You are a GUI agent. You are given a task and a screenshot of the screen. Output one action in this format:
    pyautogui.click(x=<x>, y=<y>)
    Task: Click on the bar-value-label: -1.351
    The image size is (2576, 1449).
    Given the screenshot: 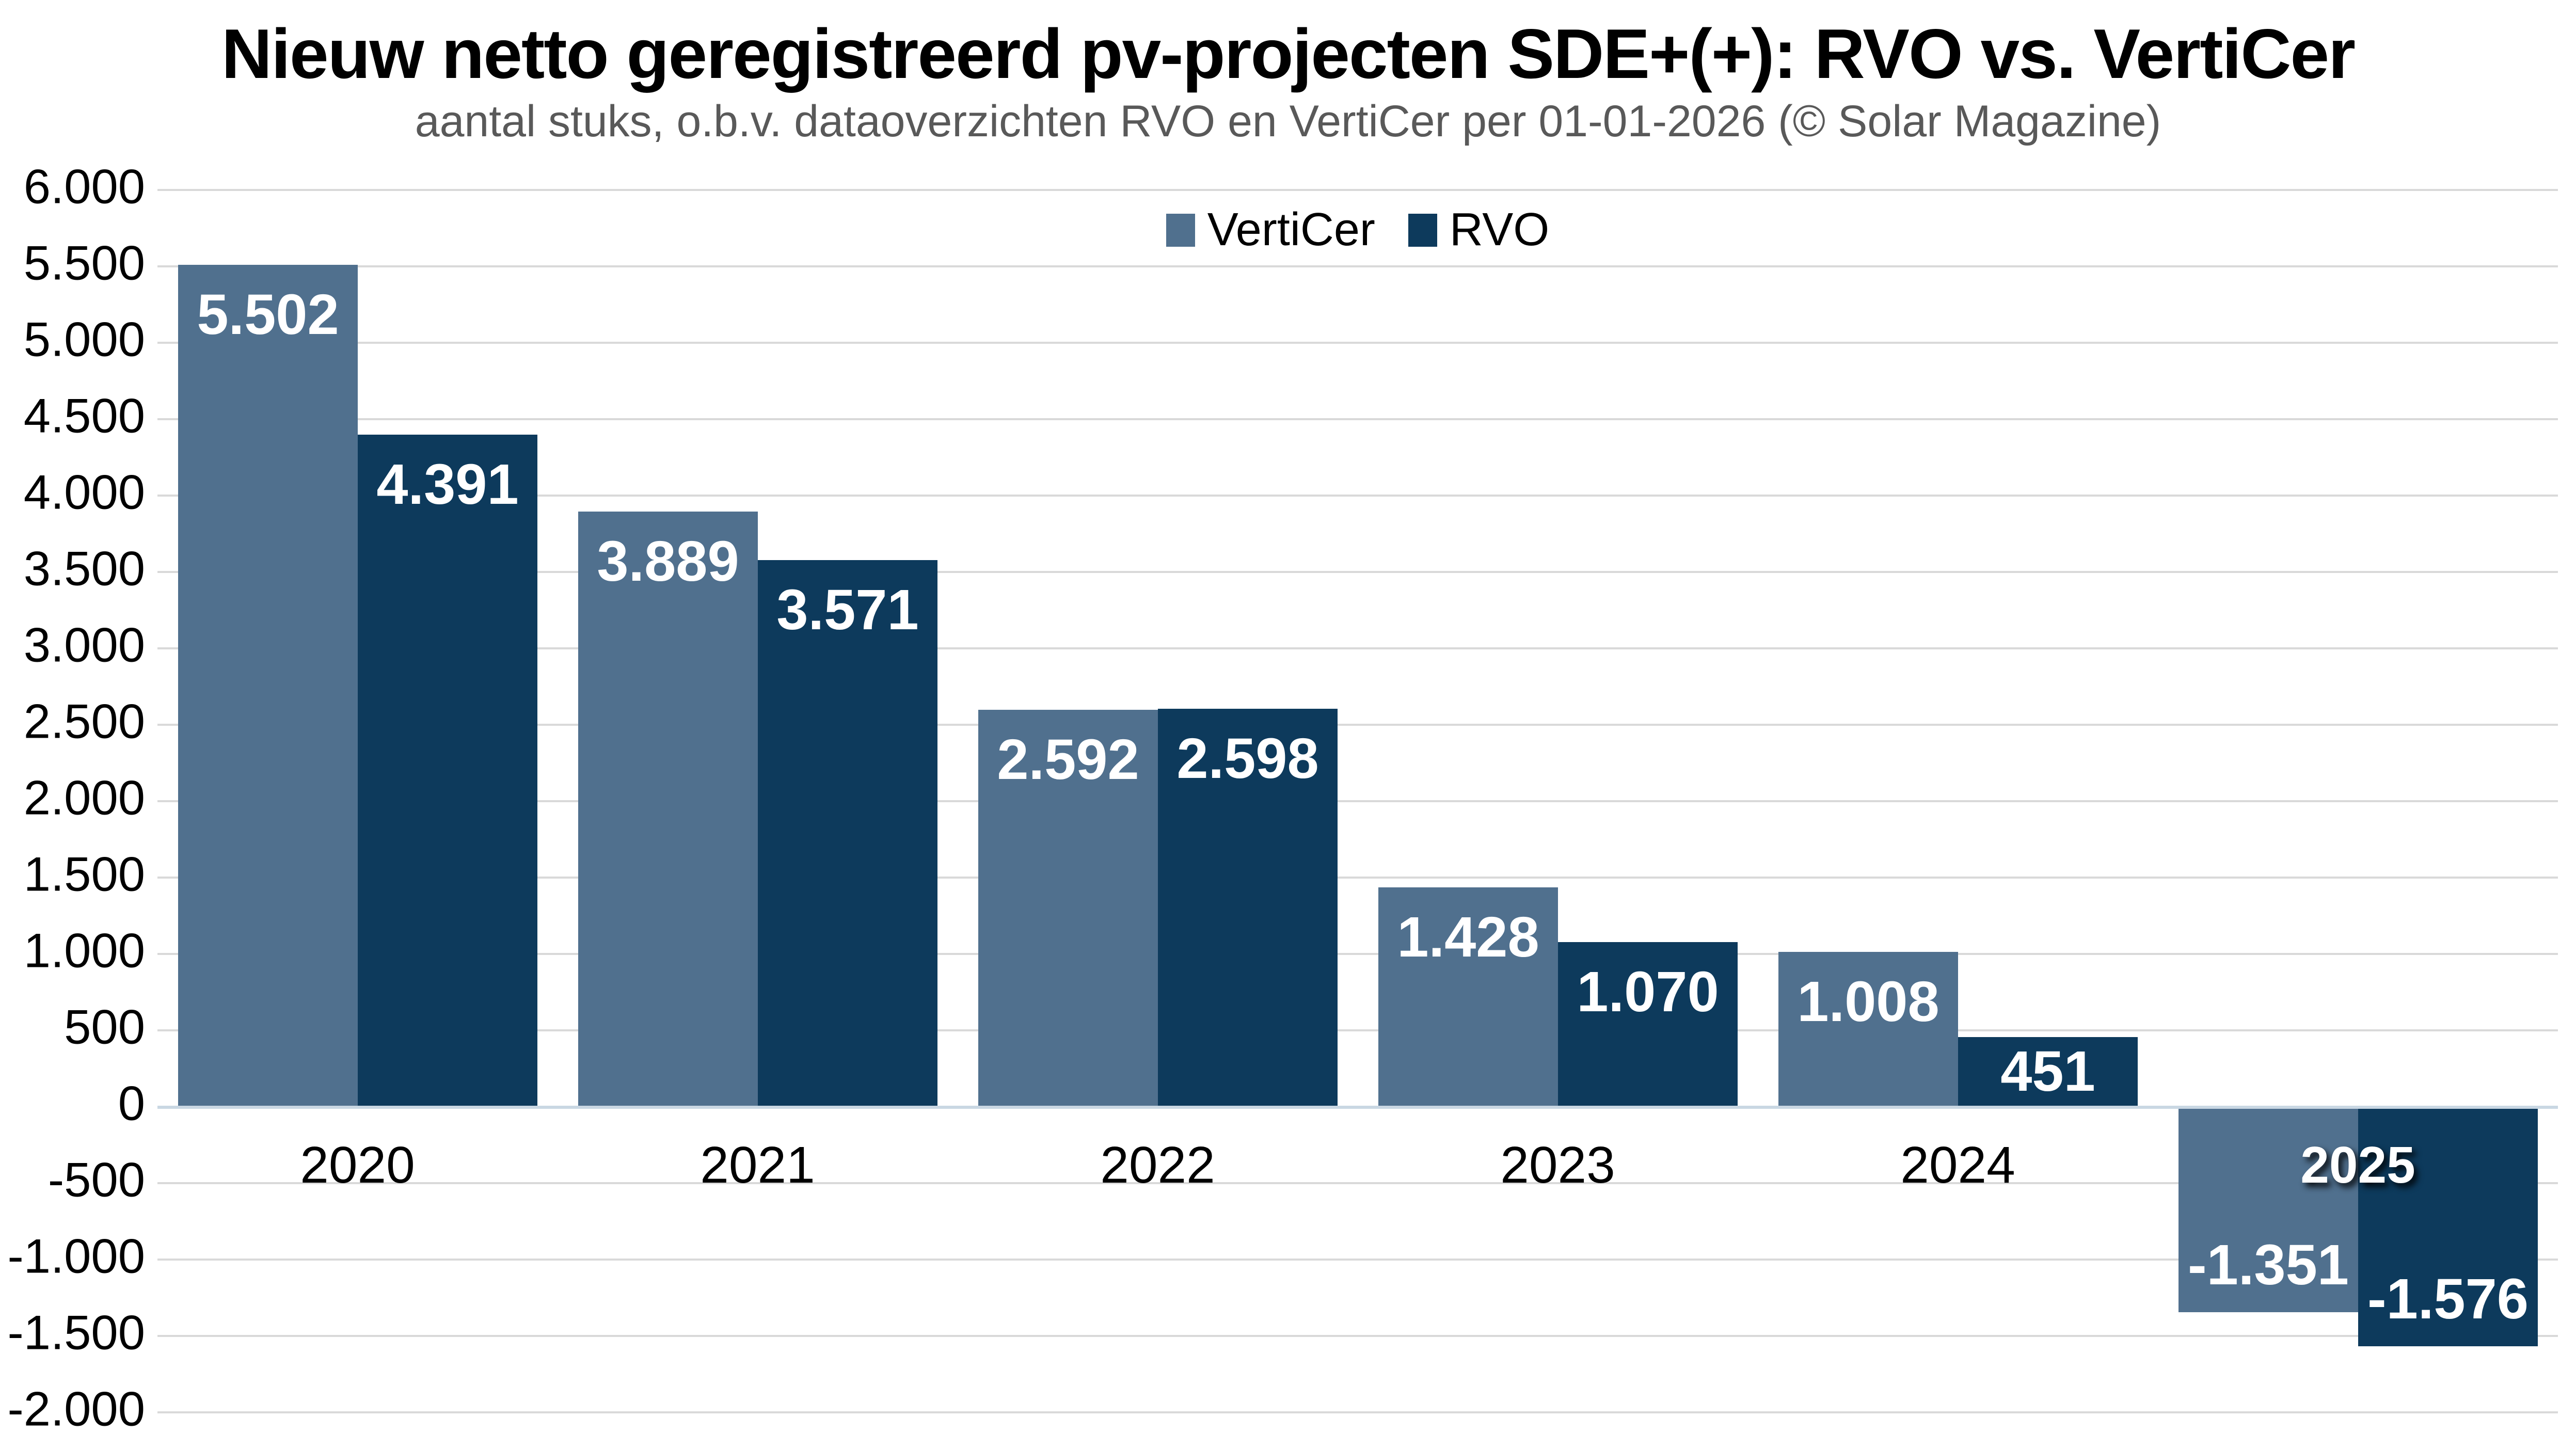 What is the action you would take?
    pyautogui.click(x=2268, y=1265)
    